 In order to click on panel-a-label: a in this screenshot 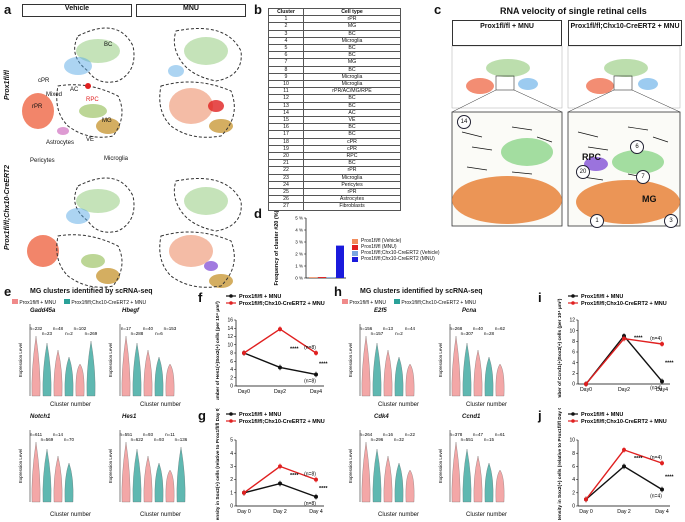, I will do `click(8, 9)`.